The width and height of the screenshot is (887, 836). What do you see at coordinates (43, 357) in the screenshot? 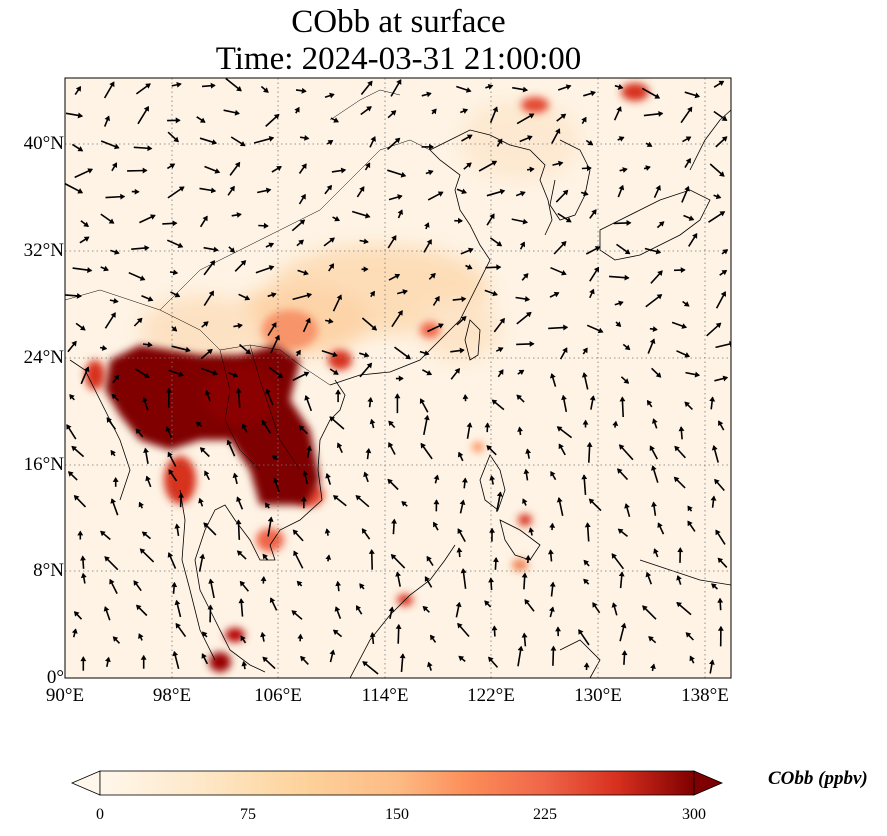
I see `lat-tick-24n: 24°N` at bounding box center [43, 357].